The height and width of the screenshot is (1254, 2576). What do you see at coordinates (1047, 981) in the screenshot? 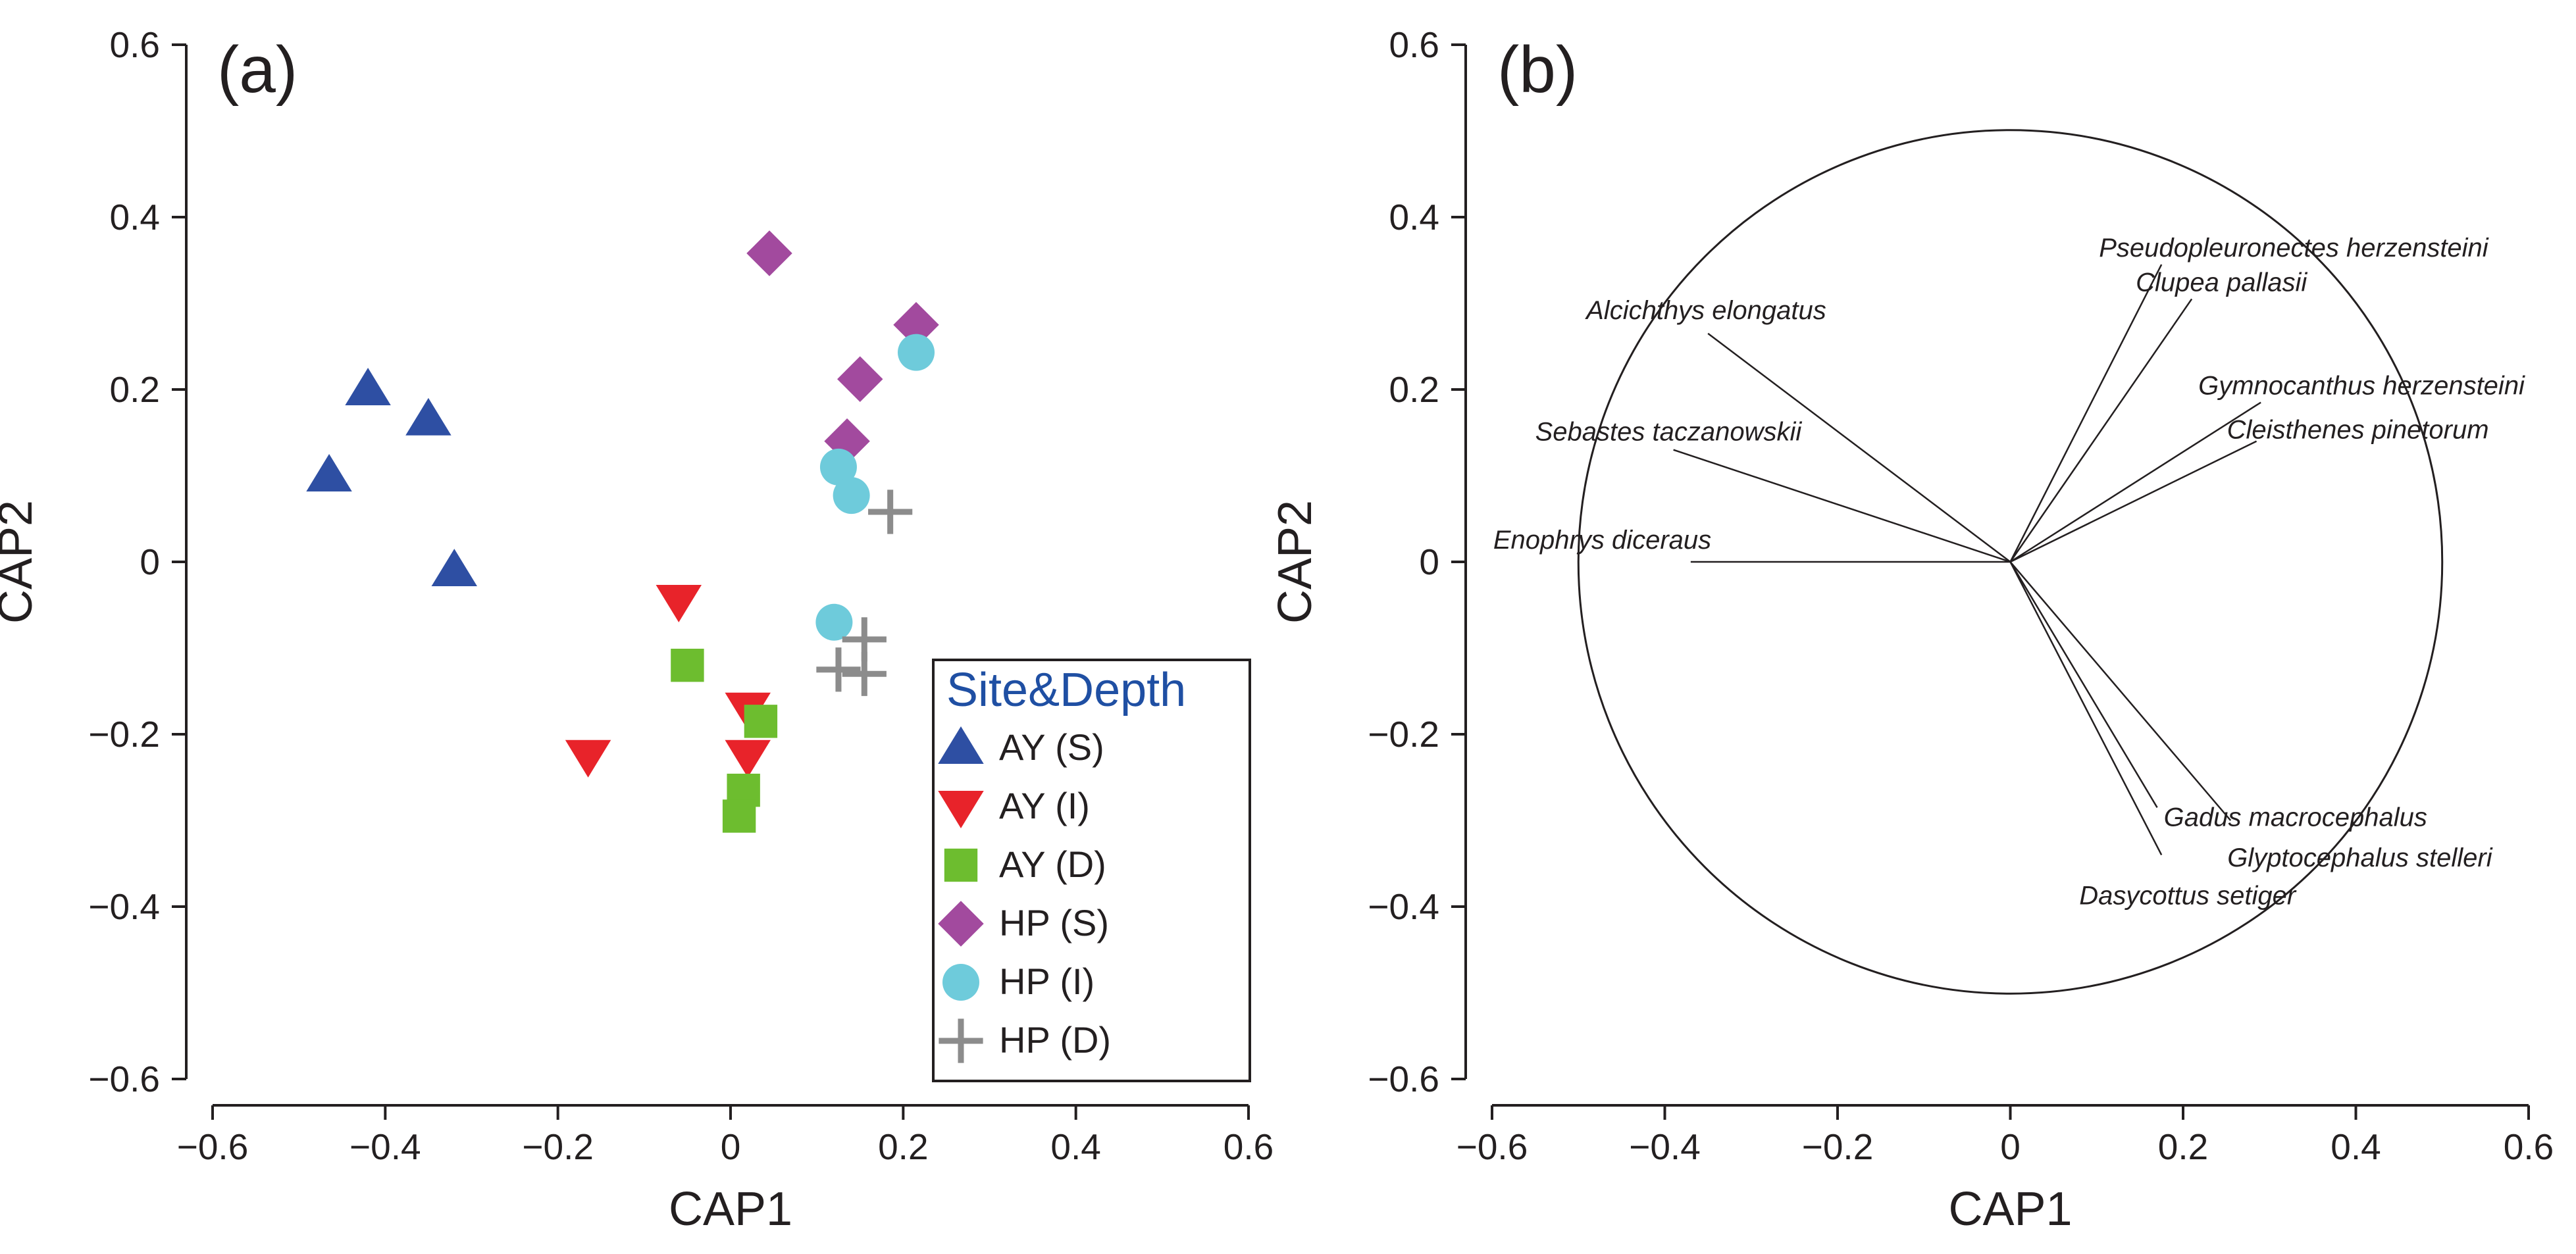
I see `legend-item-label: HP (I)` at bounding box center [1047, 981].